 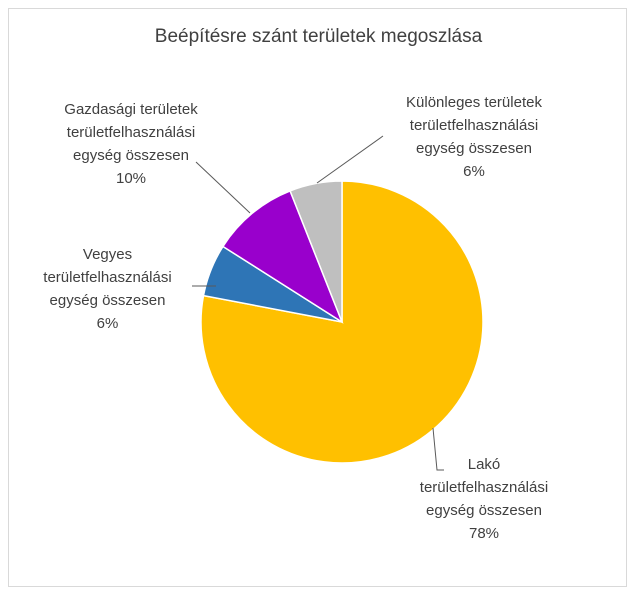 I want to click on value-label: 10%, so click(x=131, y=178).